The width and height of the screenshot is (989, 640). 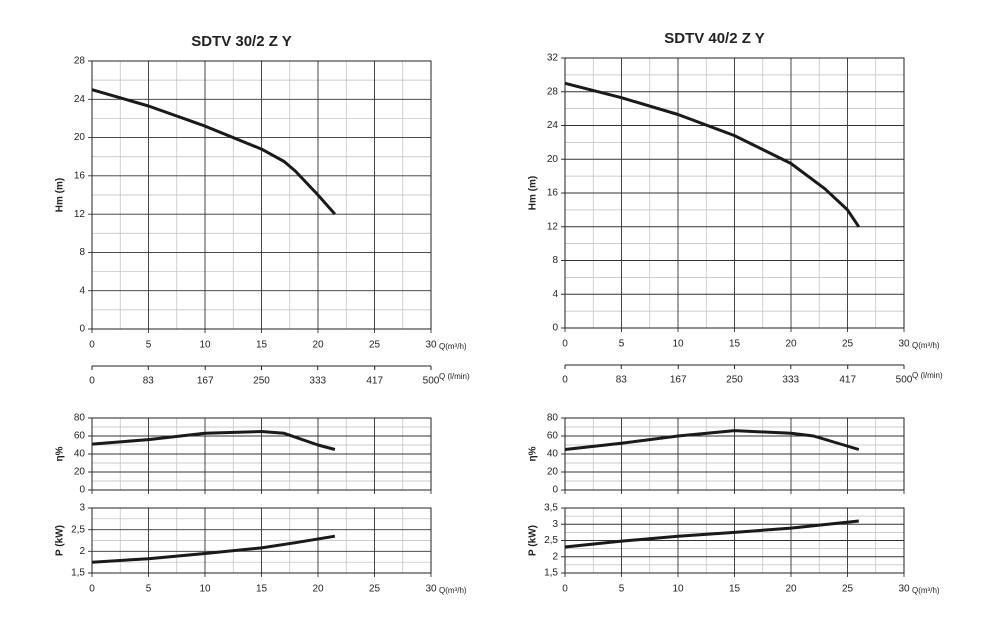 What do you see at coordinates (241, 41) in the screenshot?
I see `chart-title: SDTV 30/2 Z Y` at bounding box center [241, 41].